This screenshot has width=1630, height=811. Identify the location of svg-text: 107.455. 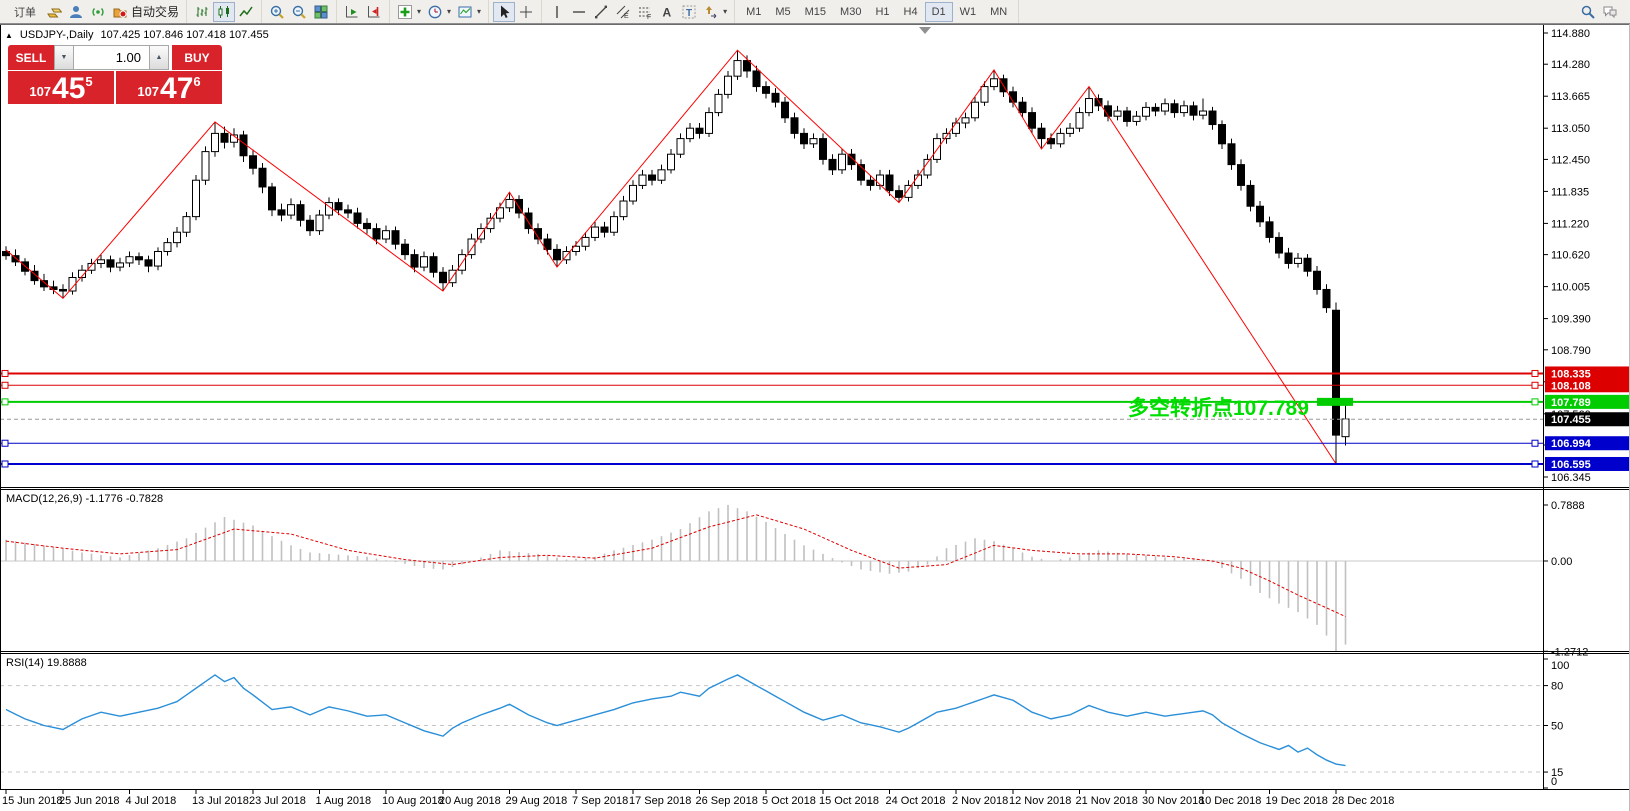
(1571, 420).